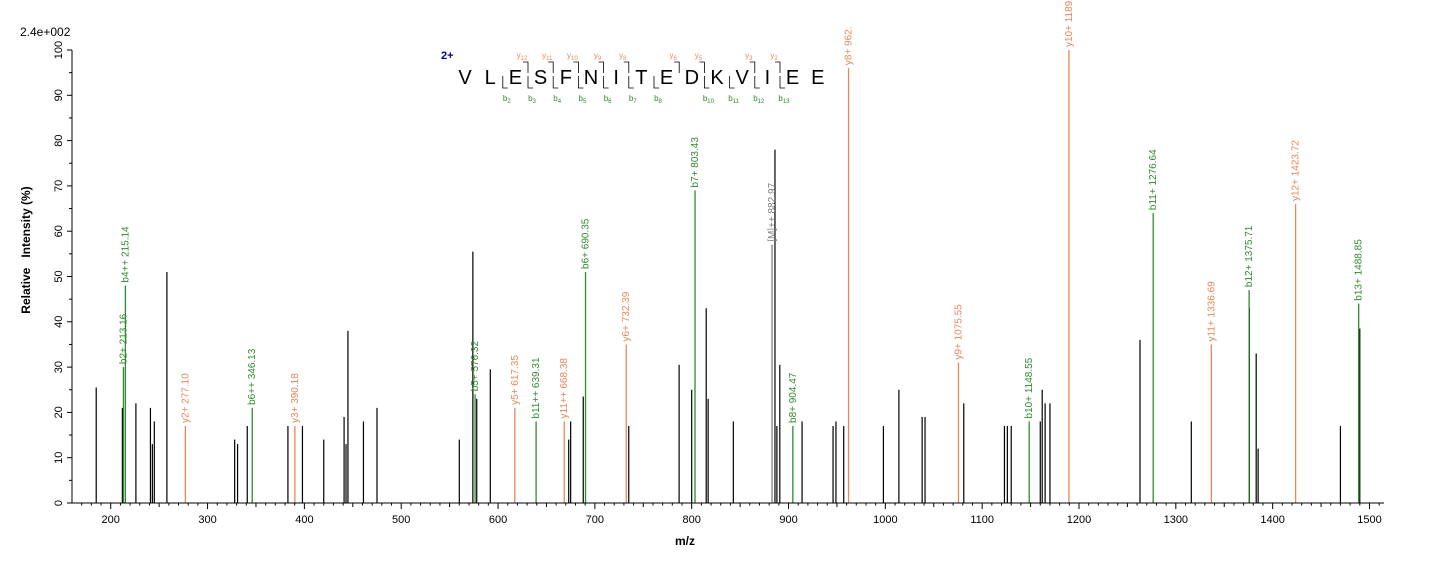 The width and height of the screenshot is (1436, 562). Describe the element at coordinates (982, 520) in the screenshot. I see `x-tick-label-9: 1100` at that location.